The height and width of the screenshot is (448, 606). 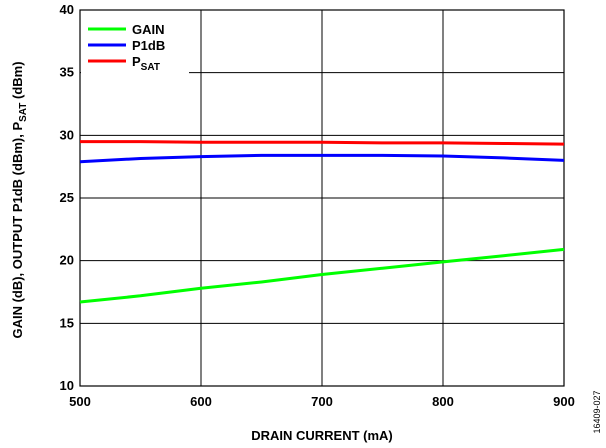 I want to click on x-axis-label: DRAIN CURRENT (mA), so click(x=322, y=435).